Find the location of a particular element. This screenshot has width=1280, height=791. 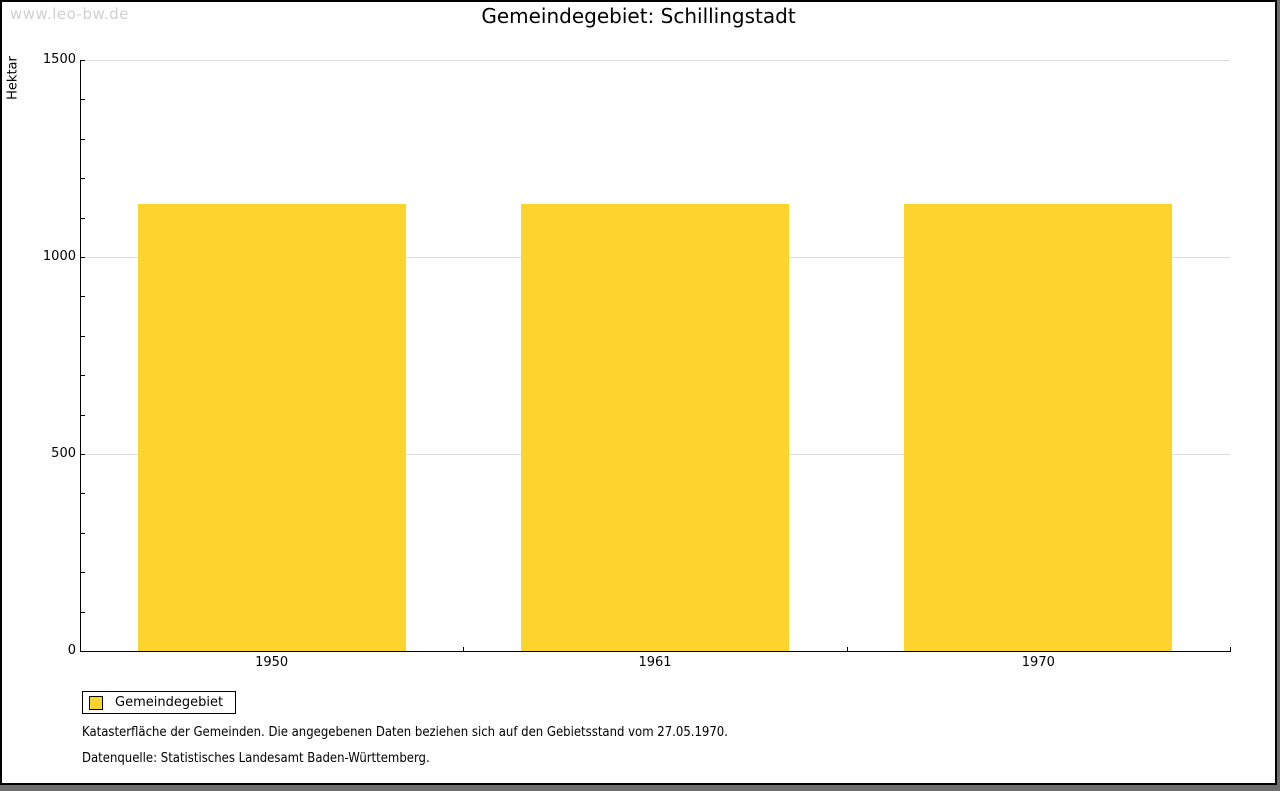

bar-1961 is located at coordinates (655, 427).